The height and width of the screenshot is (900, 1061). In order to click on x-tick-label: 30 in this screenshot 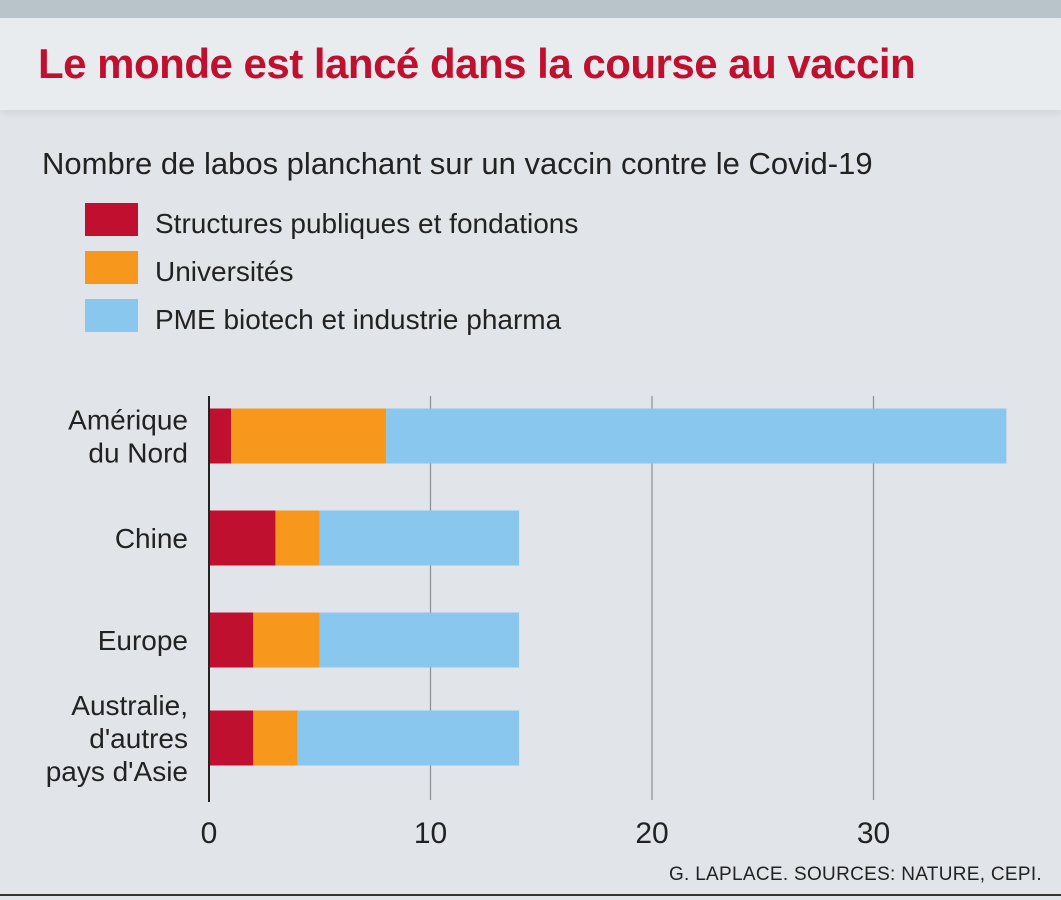, I will do `click(873, 833)`.